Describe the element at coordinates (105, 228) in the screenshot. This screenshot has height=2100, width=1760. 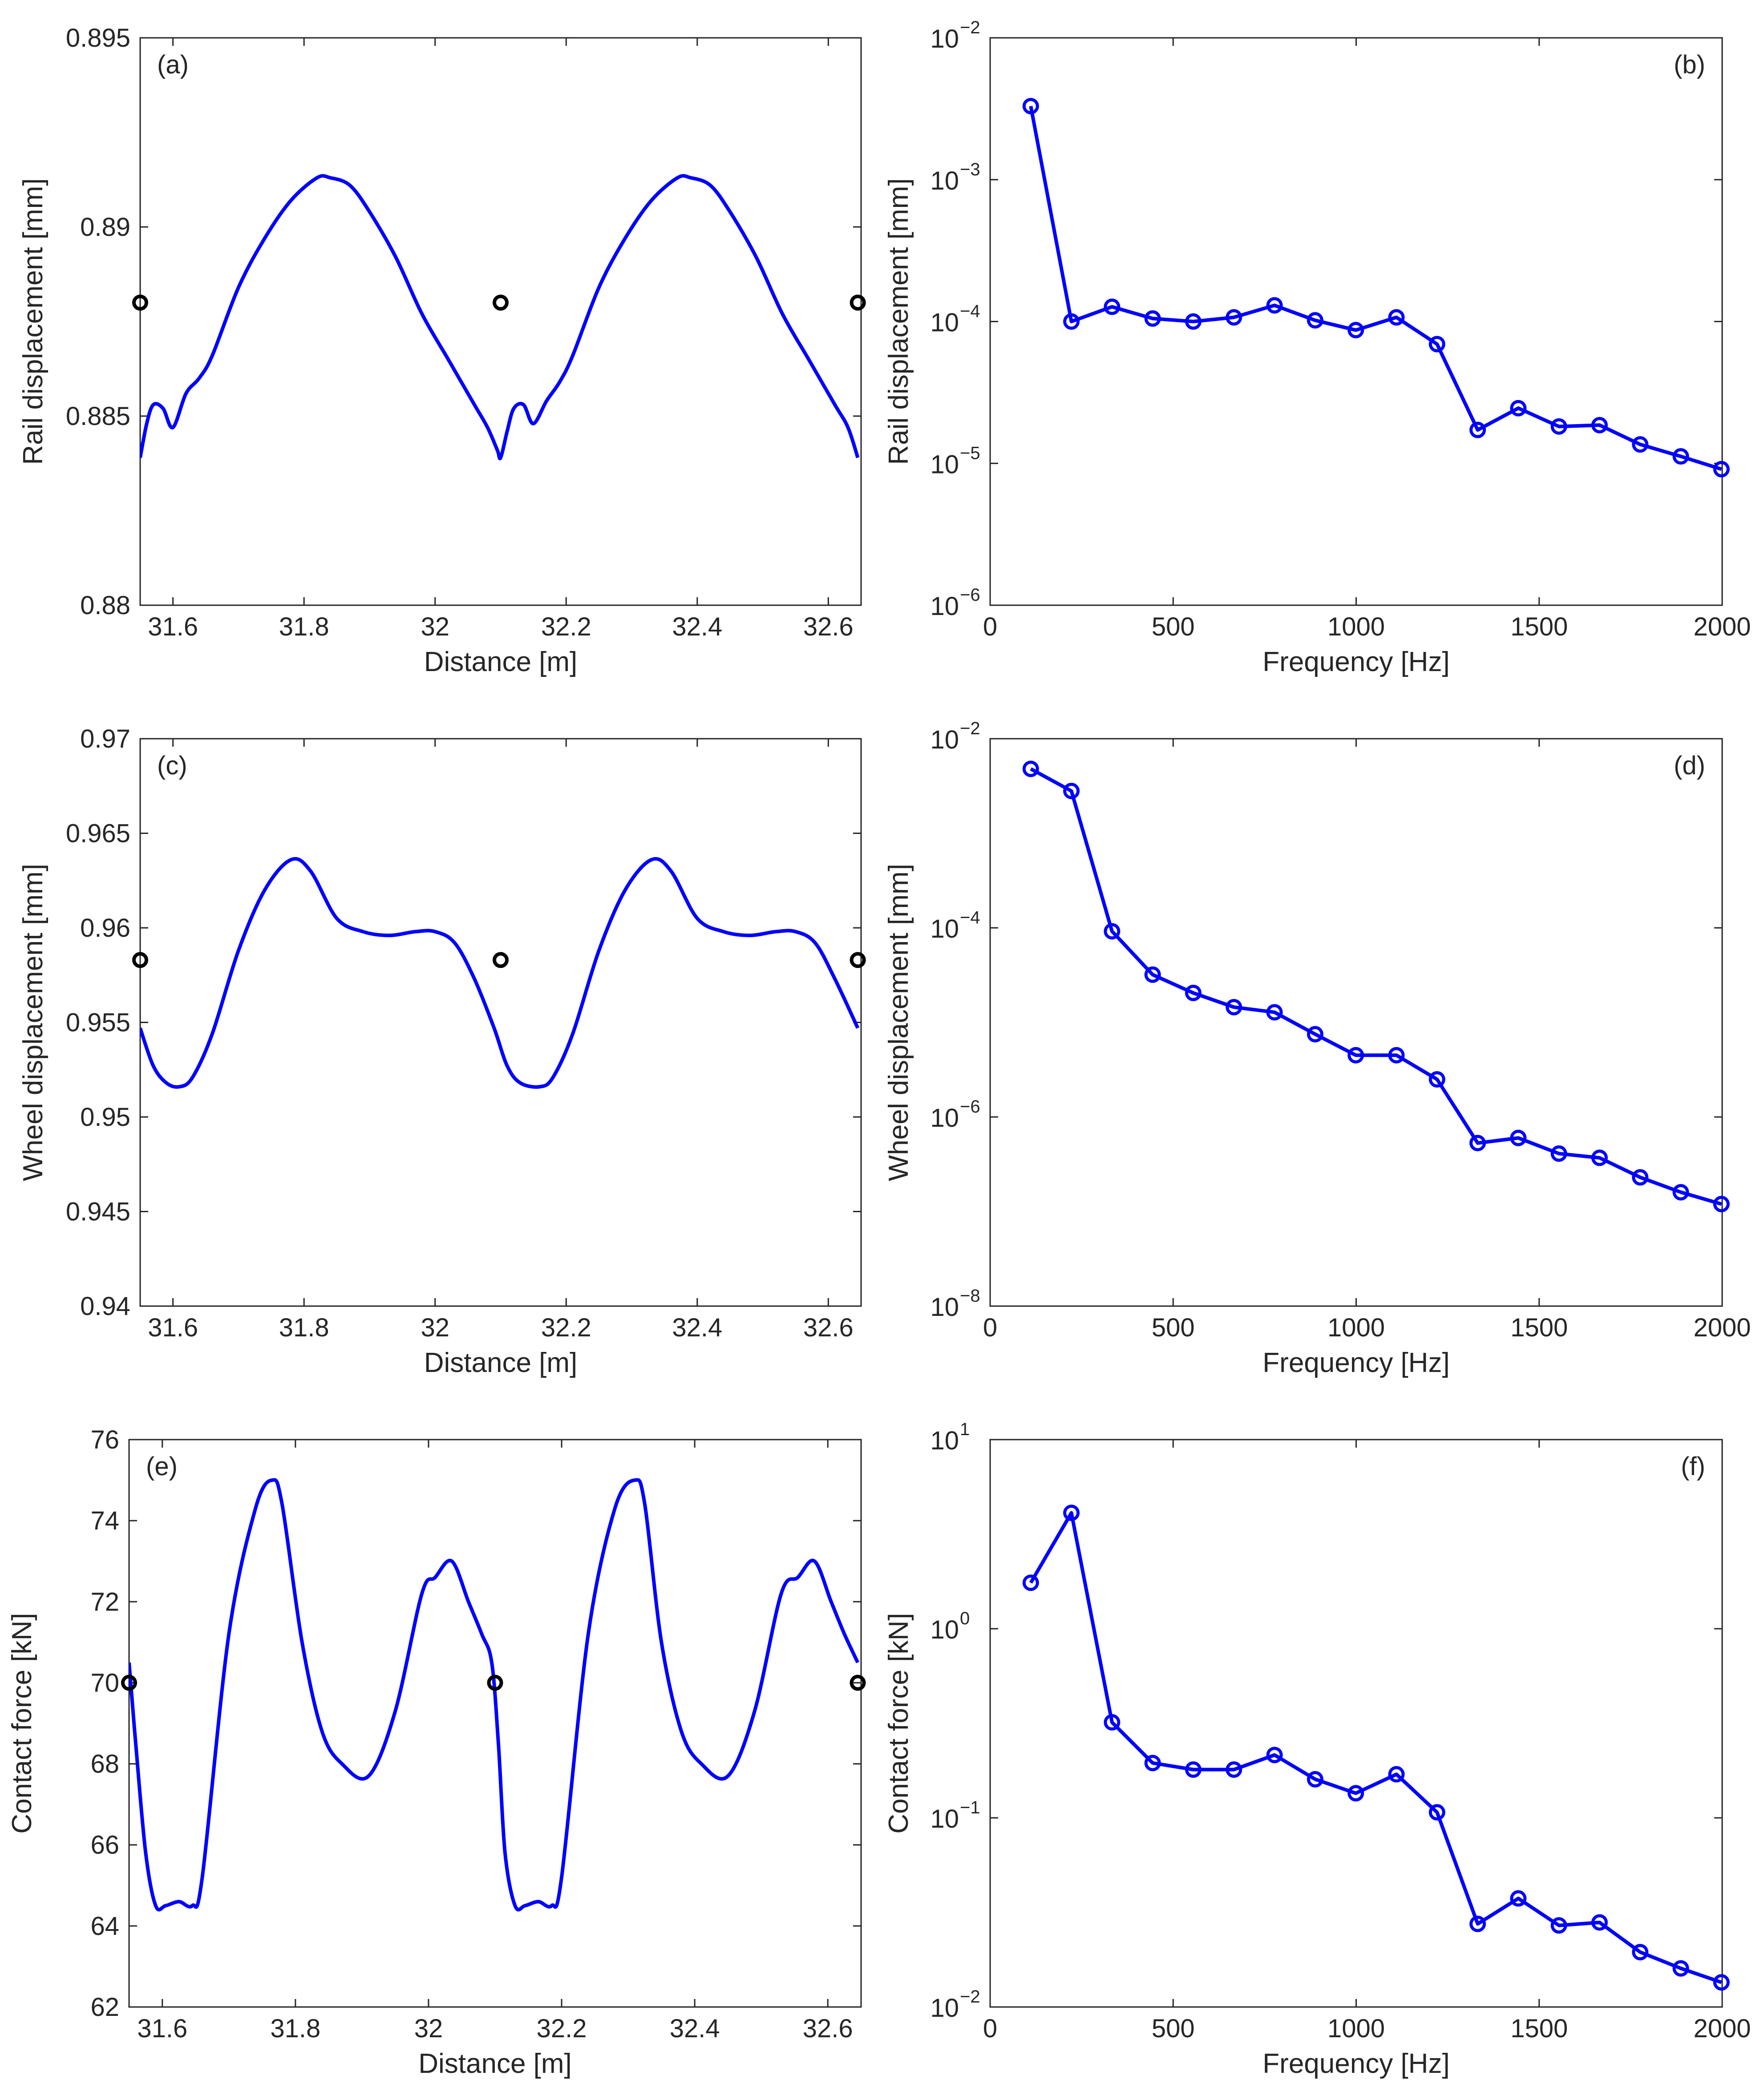
I see `y-tick-label: 0.89` at that location.